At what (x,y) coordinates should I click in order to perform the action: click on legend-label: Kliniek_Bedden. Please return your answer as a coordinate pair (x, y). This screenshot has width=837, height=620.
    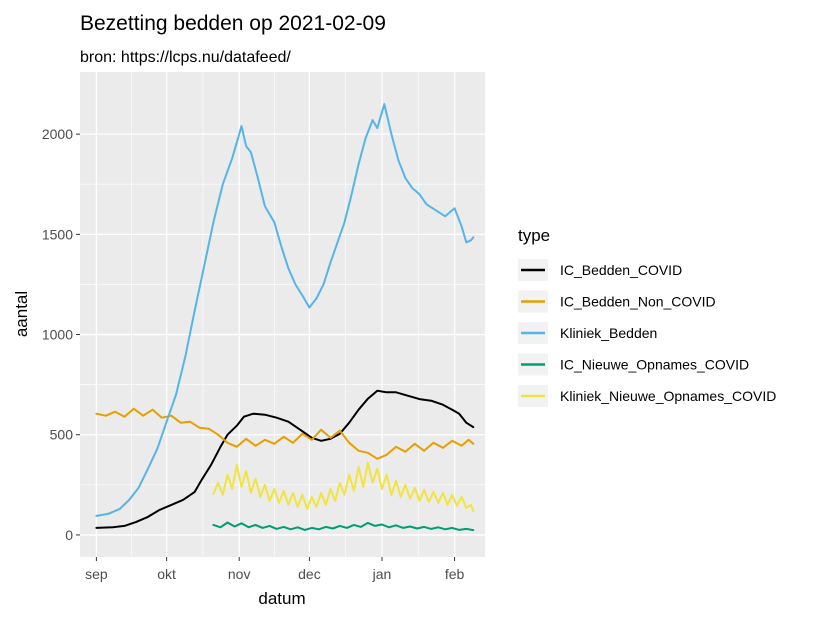
    Looking at the image, I should click on (608, 333).